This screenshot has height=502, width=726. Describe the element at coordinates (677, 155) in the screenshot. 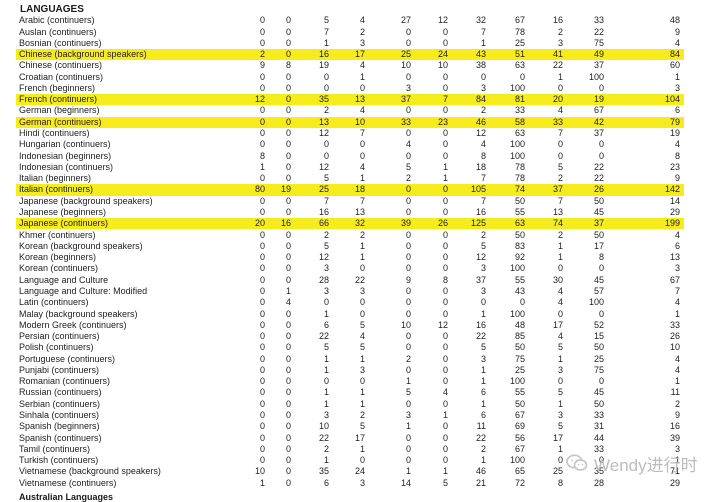

I see `row-value: 8` at that location.